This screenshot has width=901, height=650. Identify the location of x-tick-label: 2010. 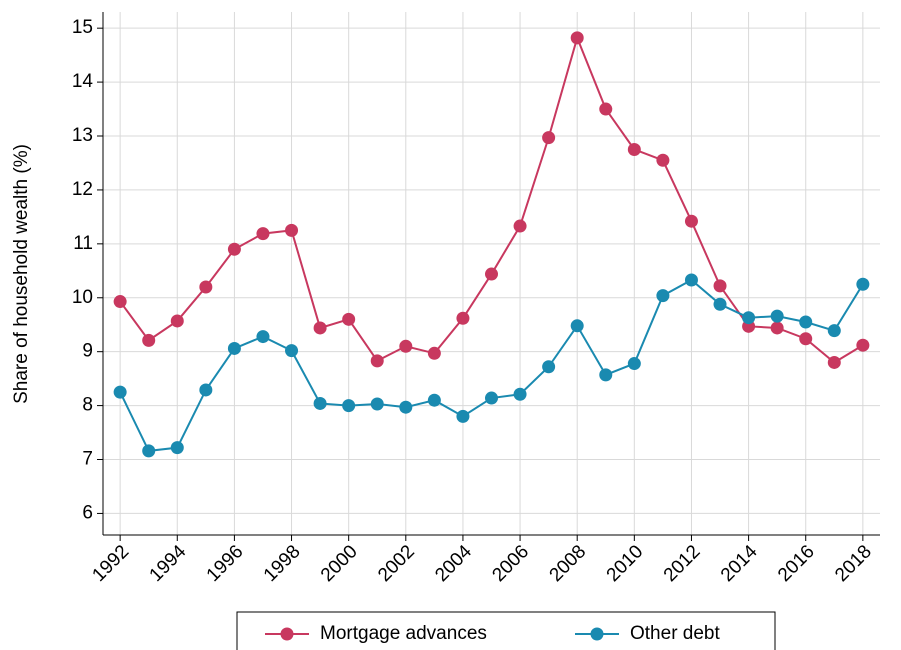
(625, 563).